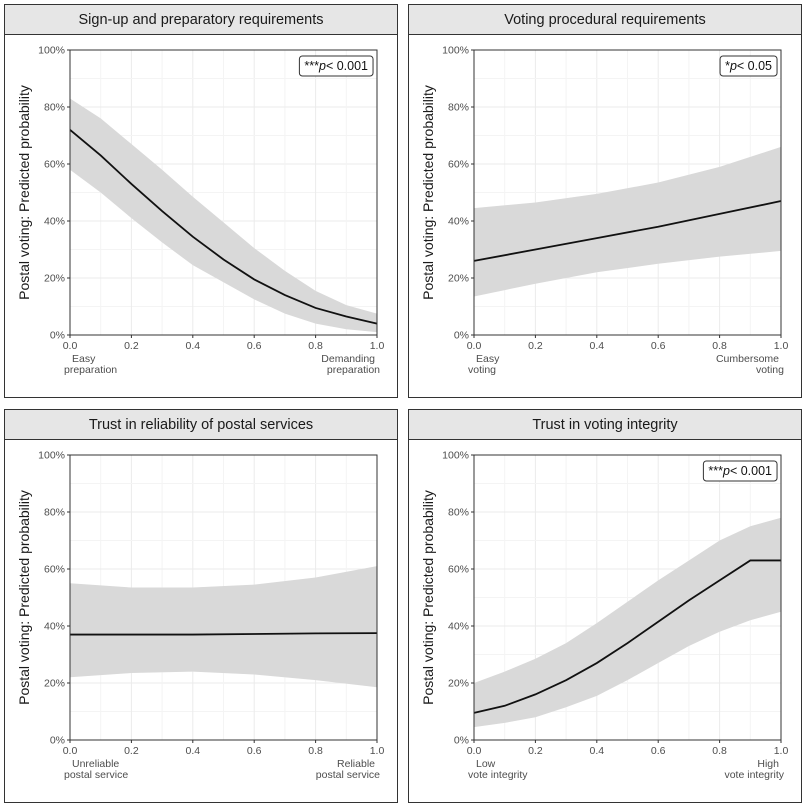 Image resolution: width=803 pixels, height=803 pixels. Describe the element at coordinates (482, 370) in the screenshot. I see `x-caption-left-line: voting` at that location.